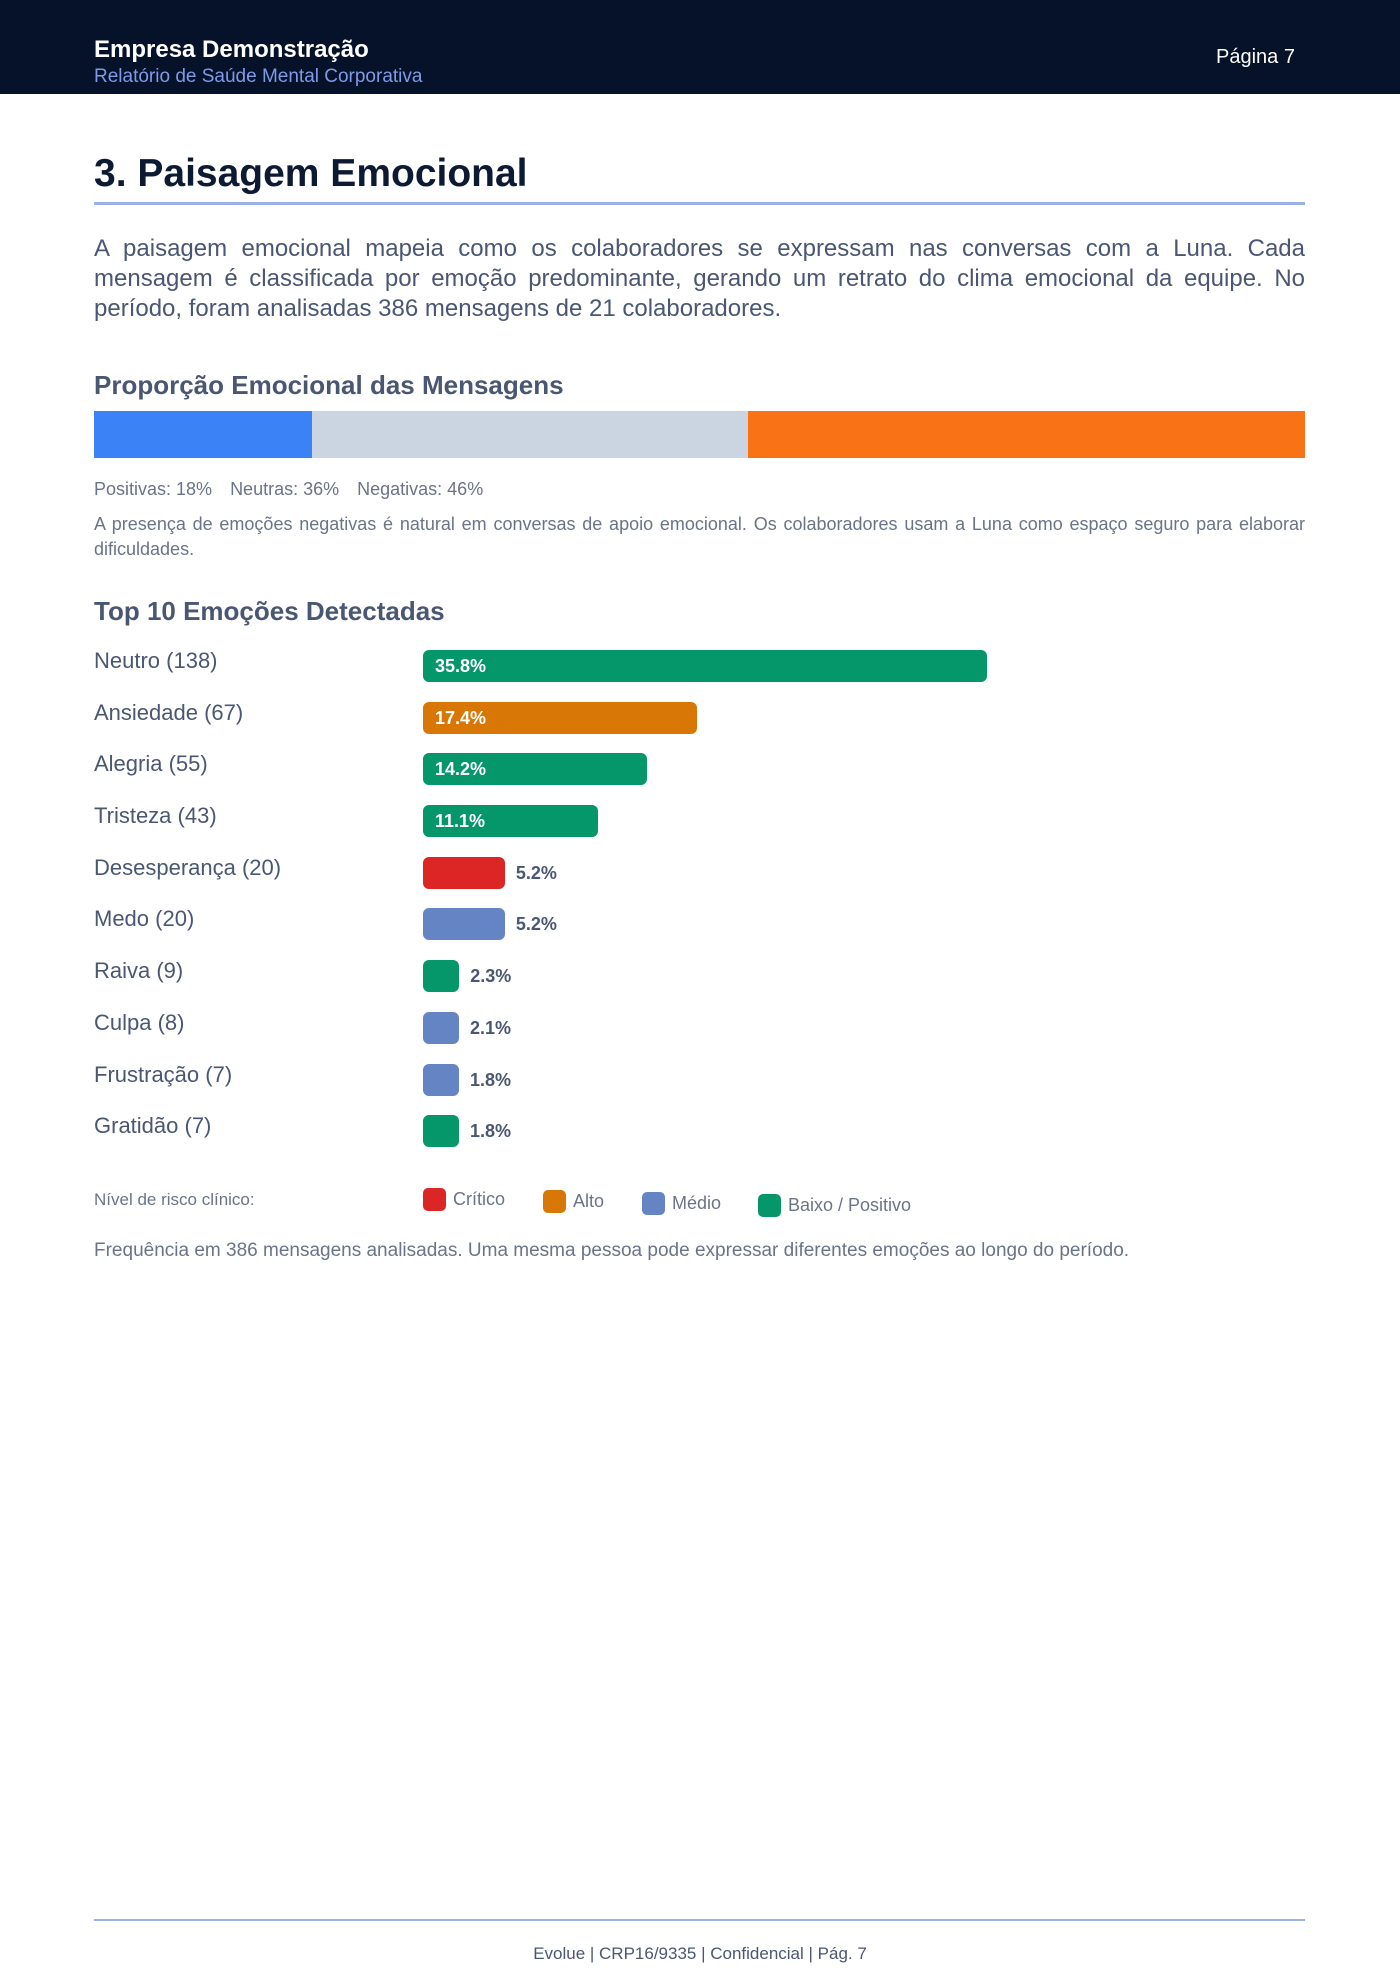  Describe the element at coordinates (153, 489) in the screenshot. I see `proportion-legend-positivas: Positivas: 18%` at that location.